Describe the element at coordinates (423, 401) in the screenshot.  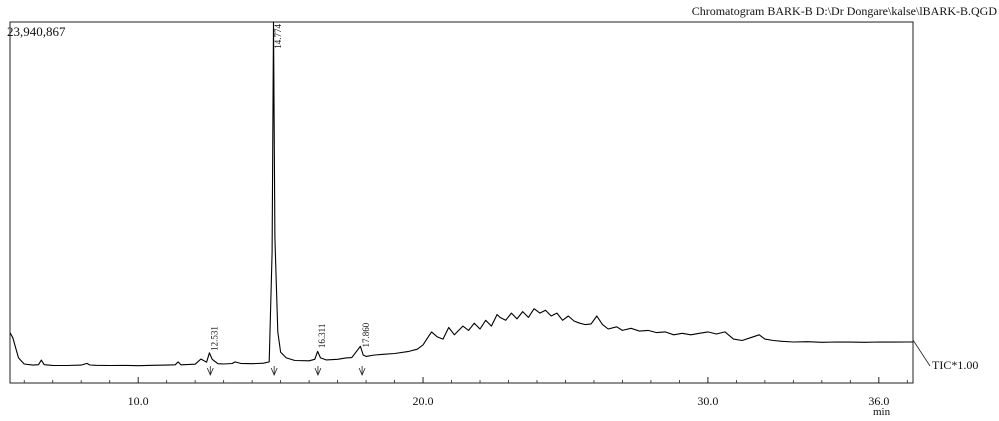
I see `x-tick-label: 20.0` at that location.